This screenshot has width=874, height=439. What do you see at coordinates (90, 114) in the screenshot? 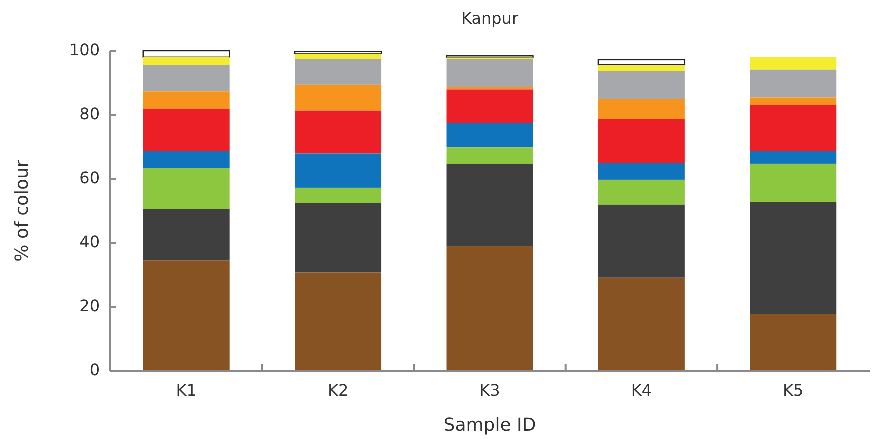
I see `y-tick-label: 80` at bounding box center [90, 114].